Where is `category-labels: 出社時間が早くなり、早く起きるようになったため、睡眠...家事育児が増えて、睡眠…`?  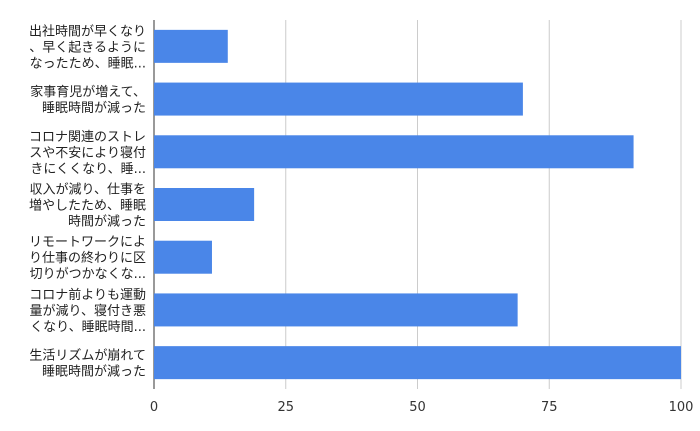
category-labels: 出社時間が早くなり、早く起きるようになったため、睡眠...家事育児が増えて、睡眠… is located at coordinates (87, 201).